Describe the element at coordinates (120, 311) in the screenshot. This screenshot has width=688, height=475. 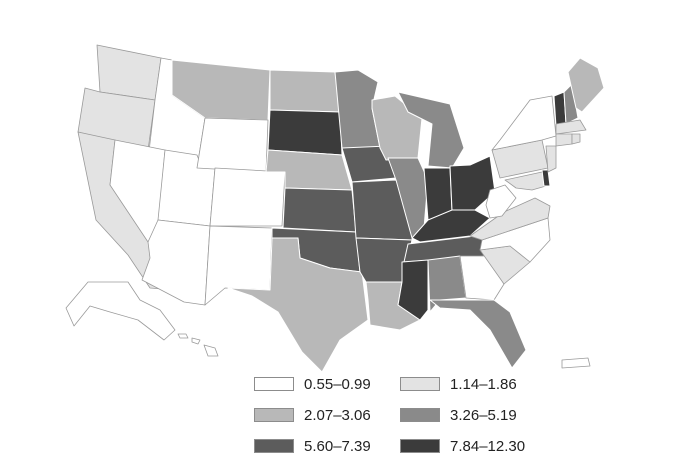
I see `state-alaska` at that location.